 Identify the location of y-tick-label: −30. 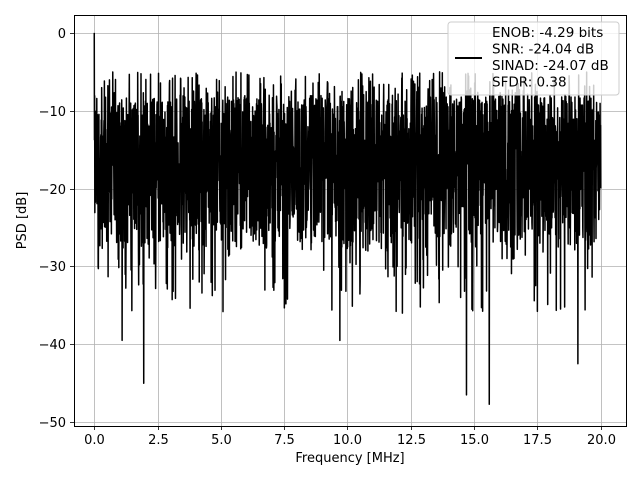
(52, 267).